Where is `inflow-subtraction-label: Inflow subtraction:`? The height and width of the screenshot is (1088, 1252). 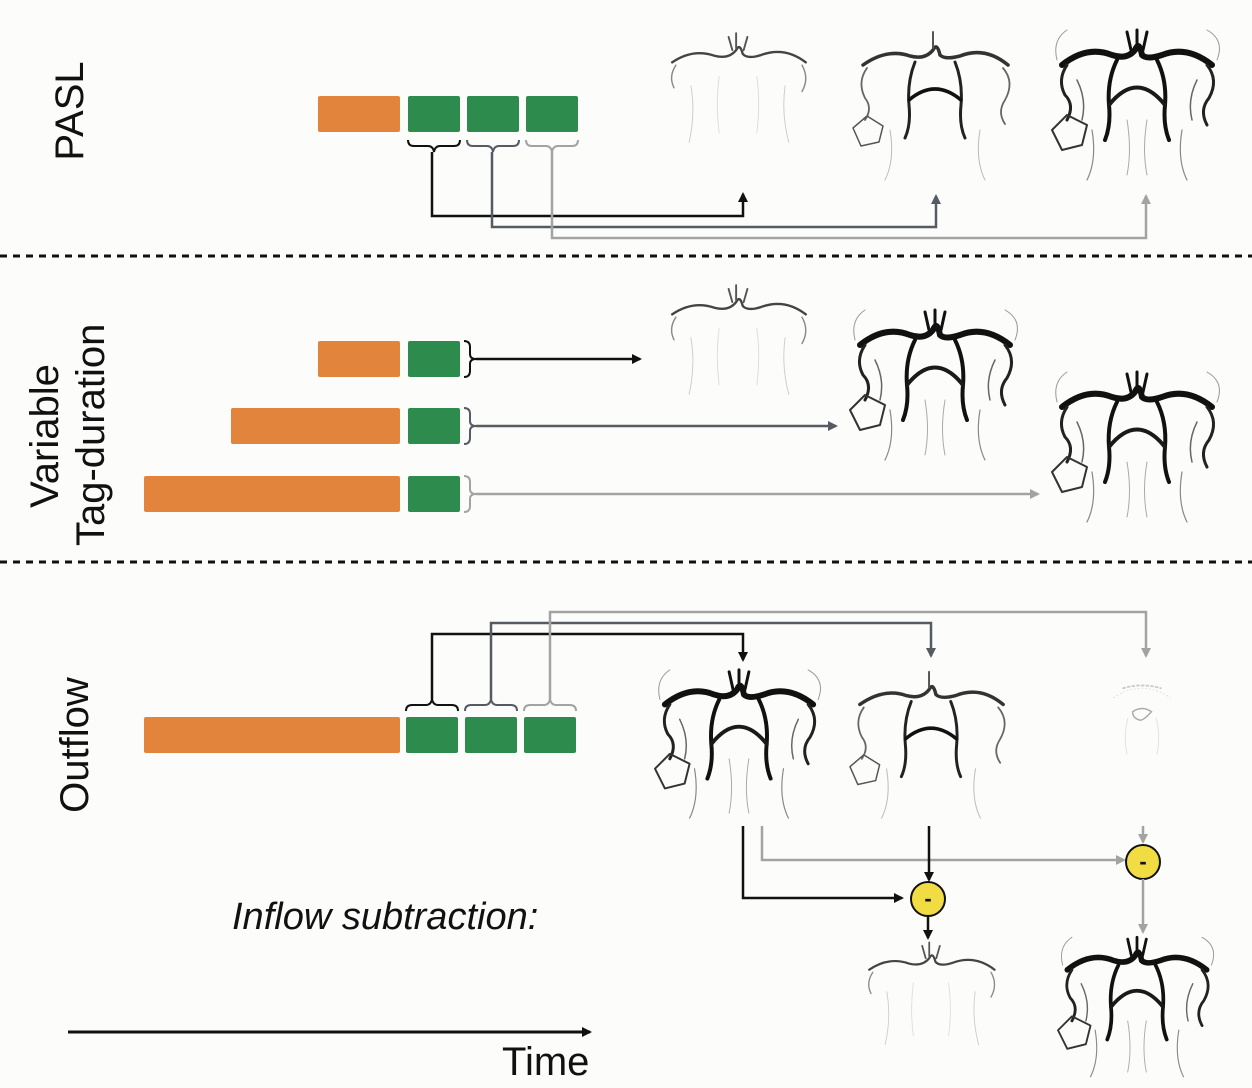
inflow-subtraction-label: Inflow subtraction: is located at coordinates (385, 917).